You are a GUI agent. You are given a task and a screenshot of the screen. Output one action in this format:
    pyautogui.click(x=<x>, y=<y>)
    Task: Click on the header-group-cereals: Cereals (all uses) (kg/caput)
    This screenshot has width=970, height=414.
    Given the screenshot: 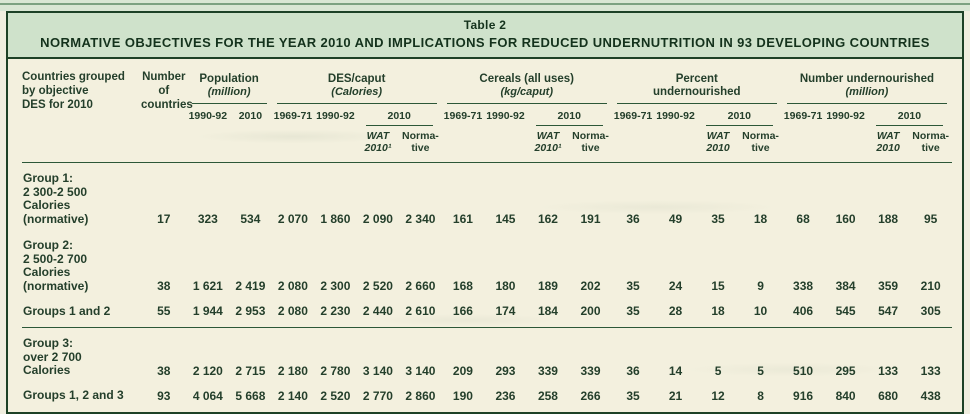 What is the action you would take?
    pyautogui.click(x=527, y=85)
    